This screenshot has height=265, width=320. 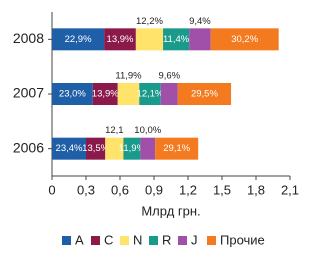 I want to click on data-label: 29,5%, so click(x=204, y=94).